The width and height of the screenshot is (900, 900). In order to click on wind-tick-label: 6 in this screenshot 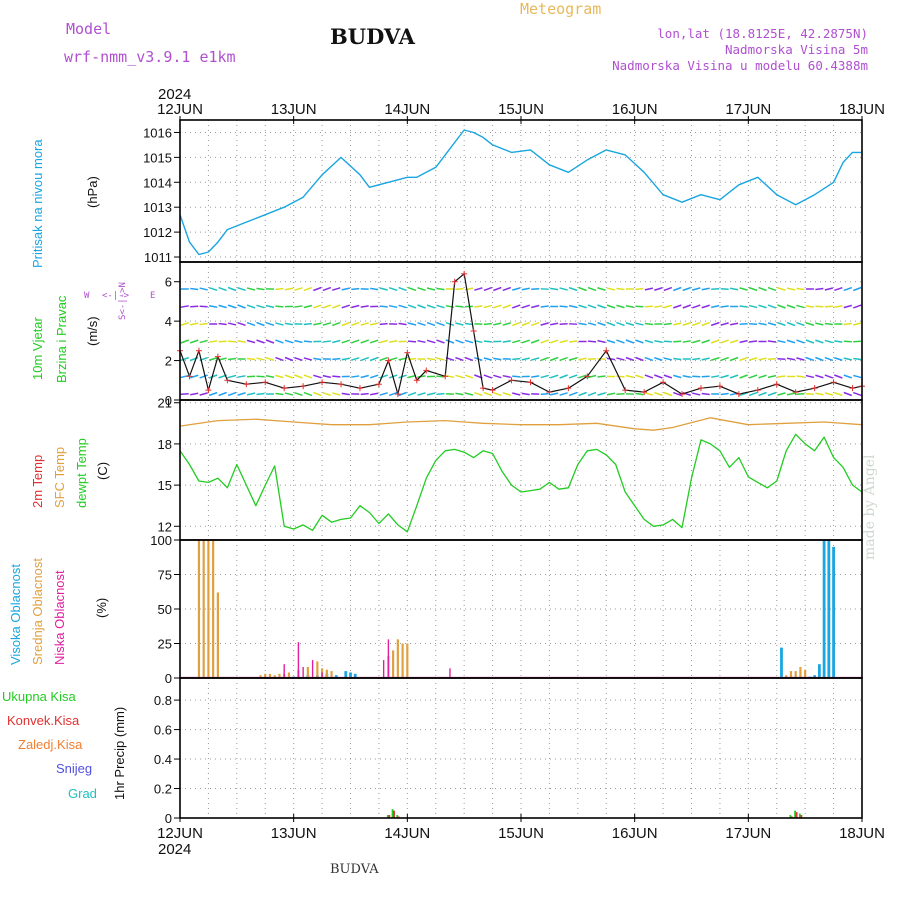, I will do `click(168, 282)`.